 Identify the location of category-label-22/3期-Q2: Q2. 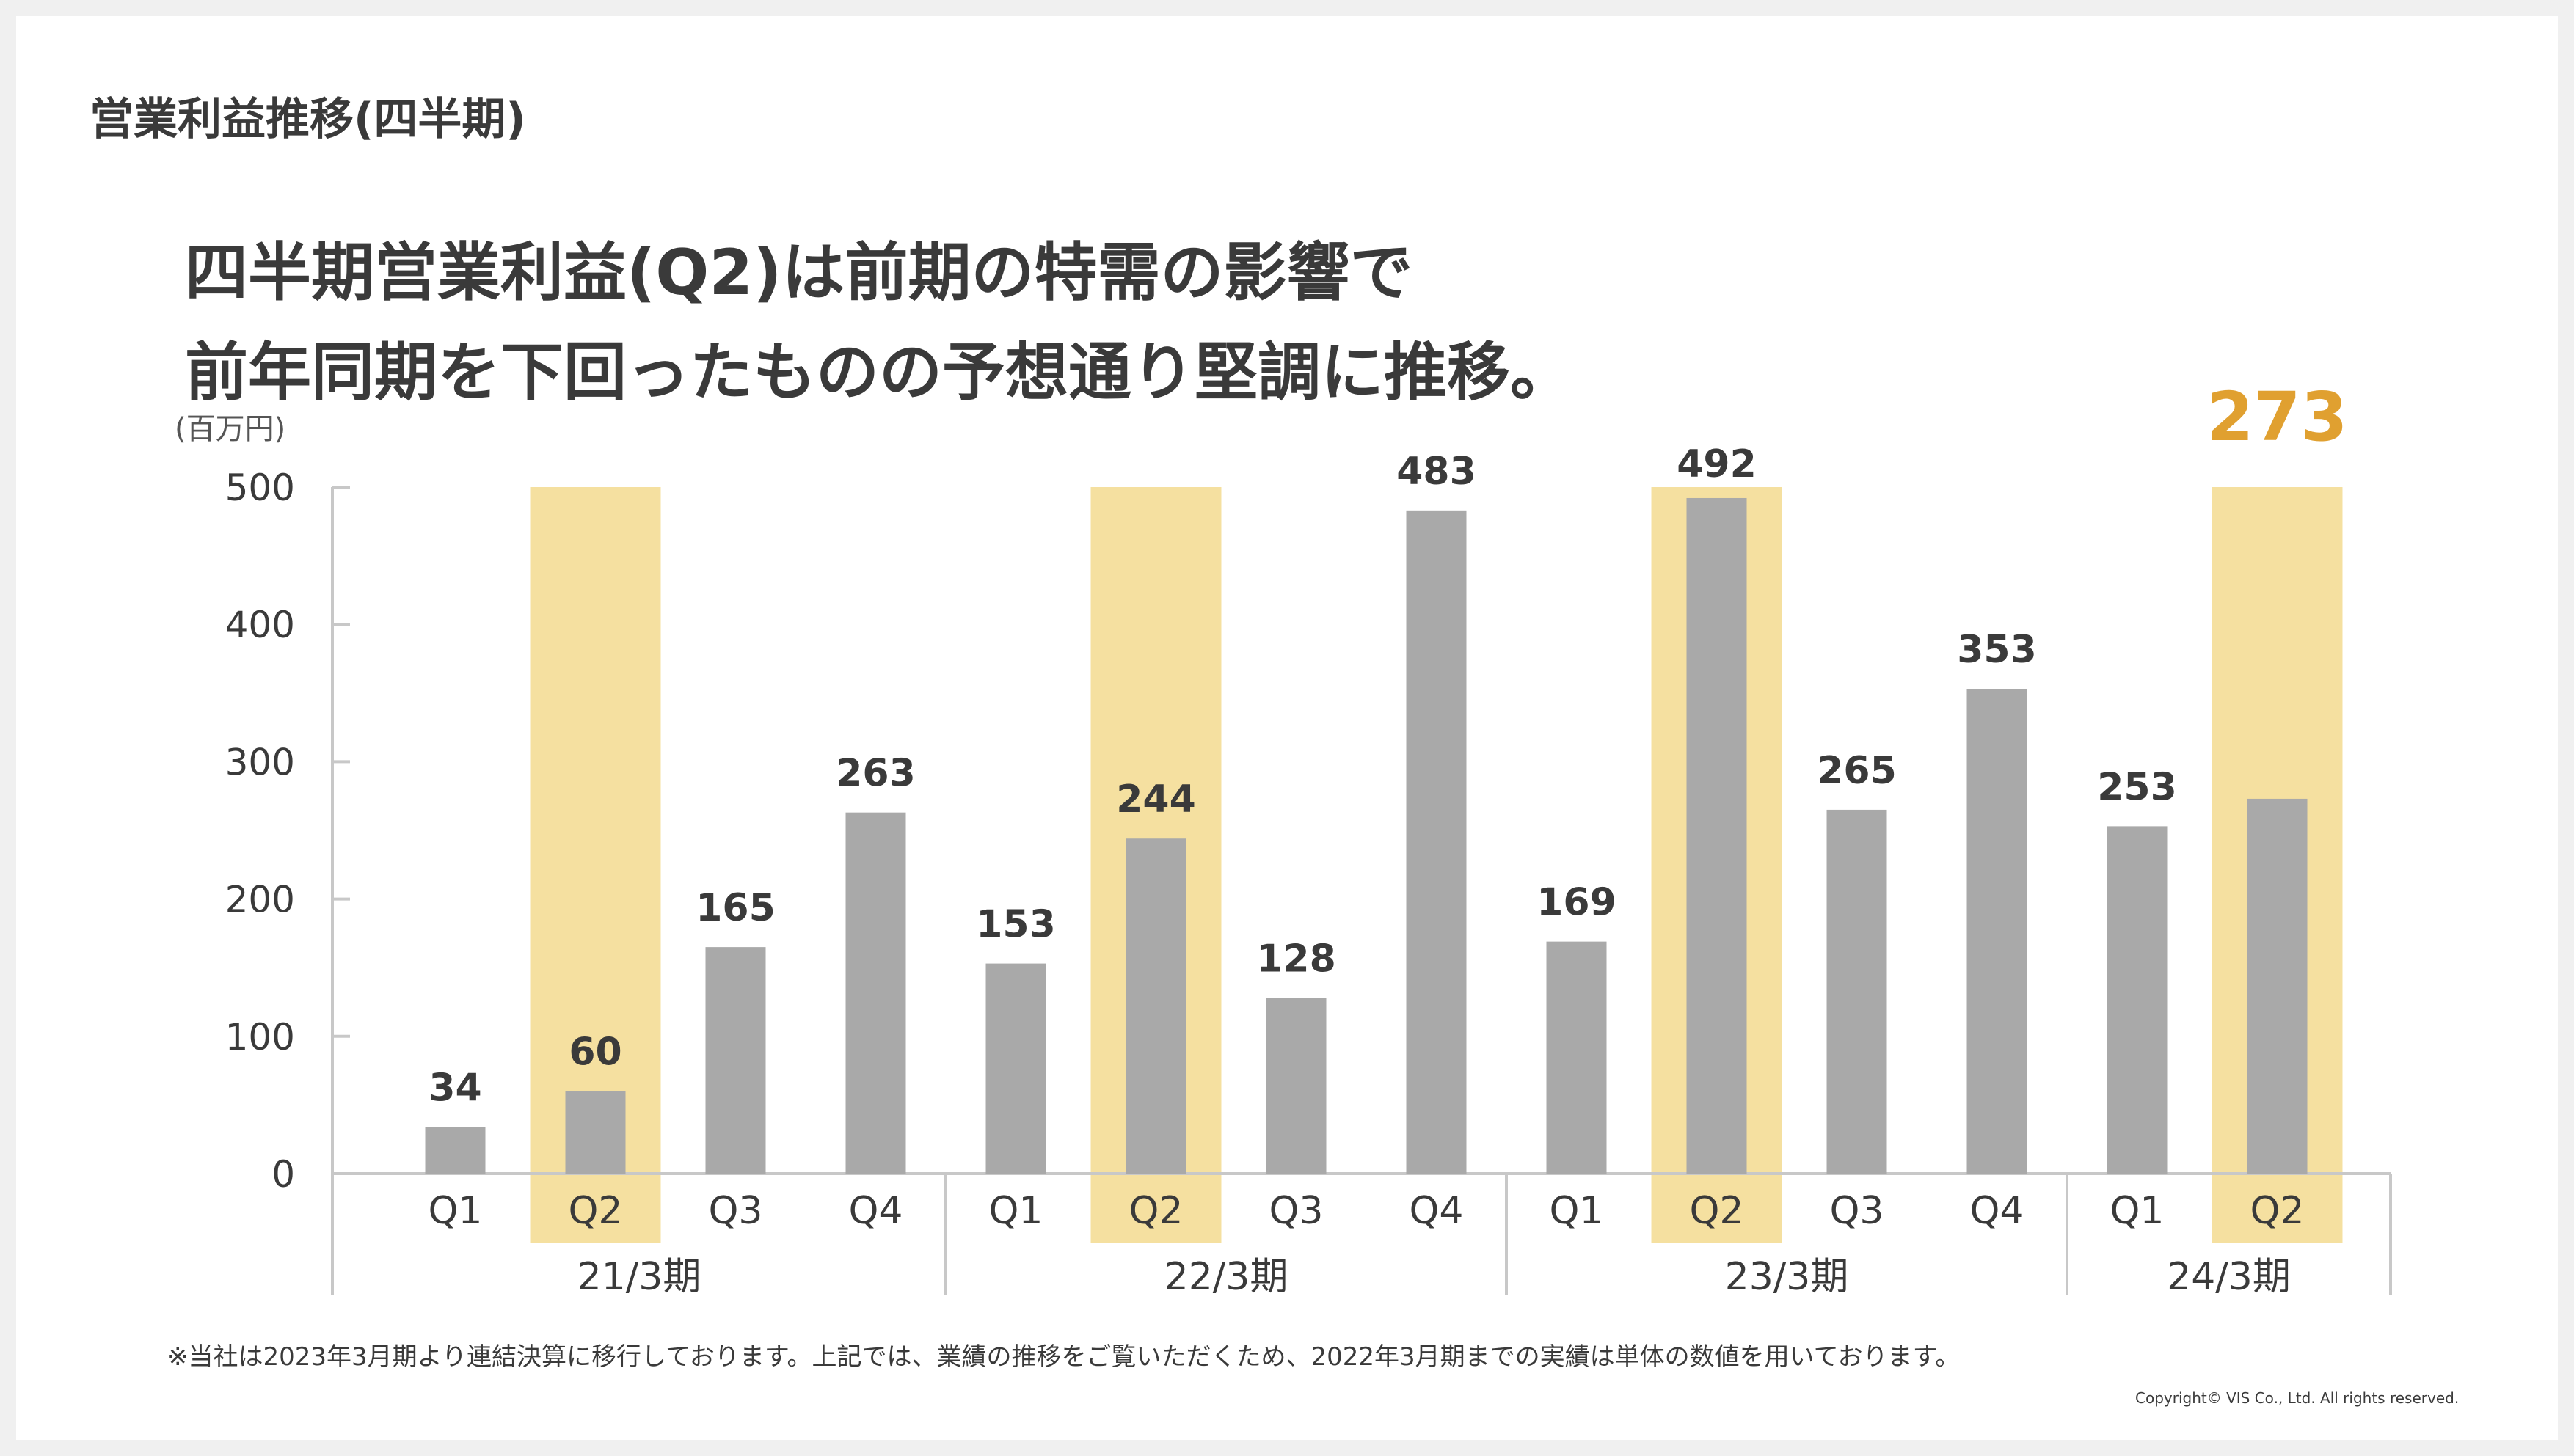
(1156, 1211).